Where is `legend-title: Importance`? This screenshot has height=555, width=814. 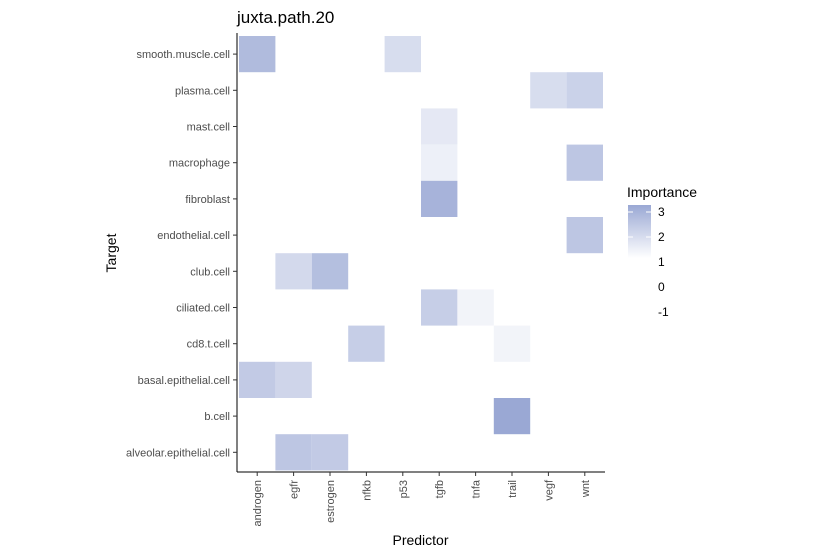 legend-title: Importance is located at coordinates (662, 192).